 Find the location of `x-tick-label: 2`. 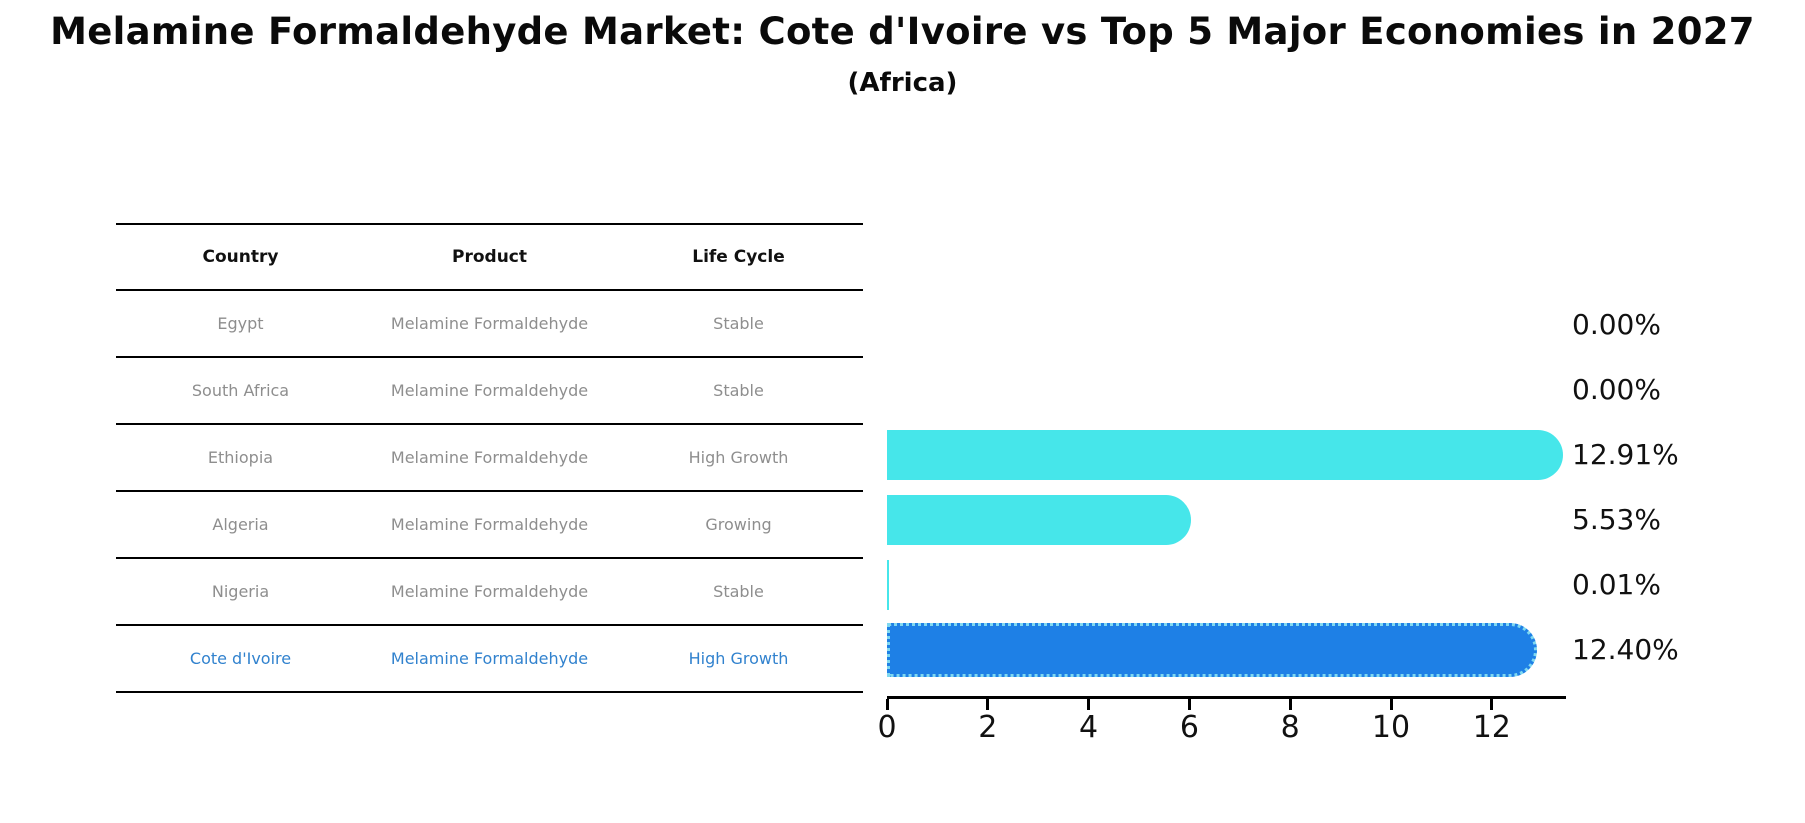

x-tick-label: 2 is located at coordinates (988, 727).